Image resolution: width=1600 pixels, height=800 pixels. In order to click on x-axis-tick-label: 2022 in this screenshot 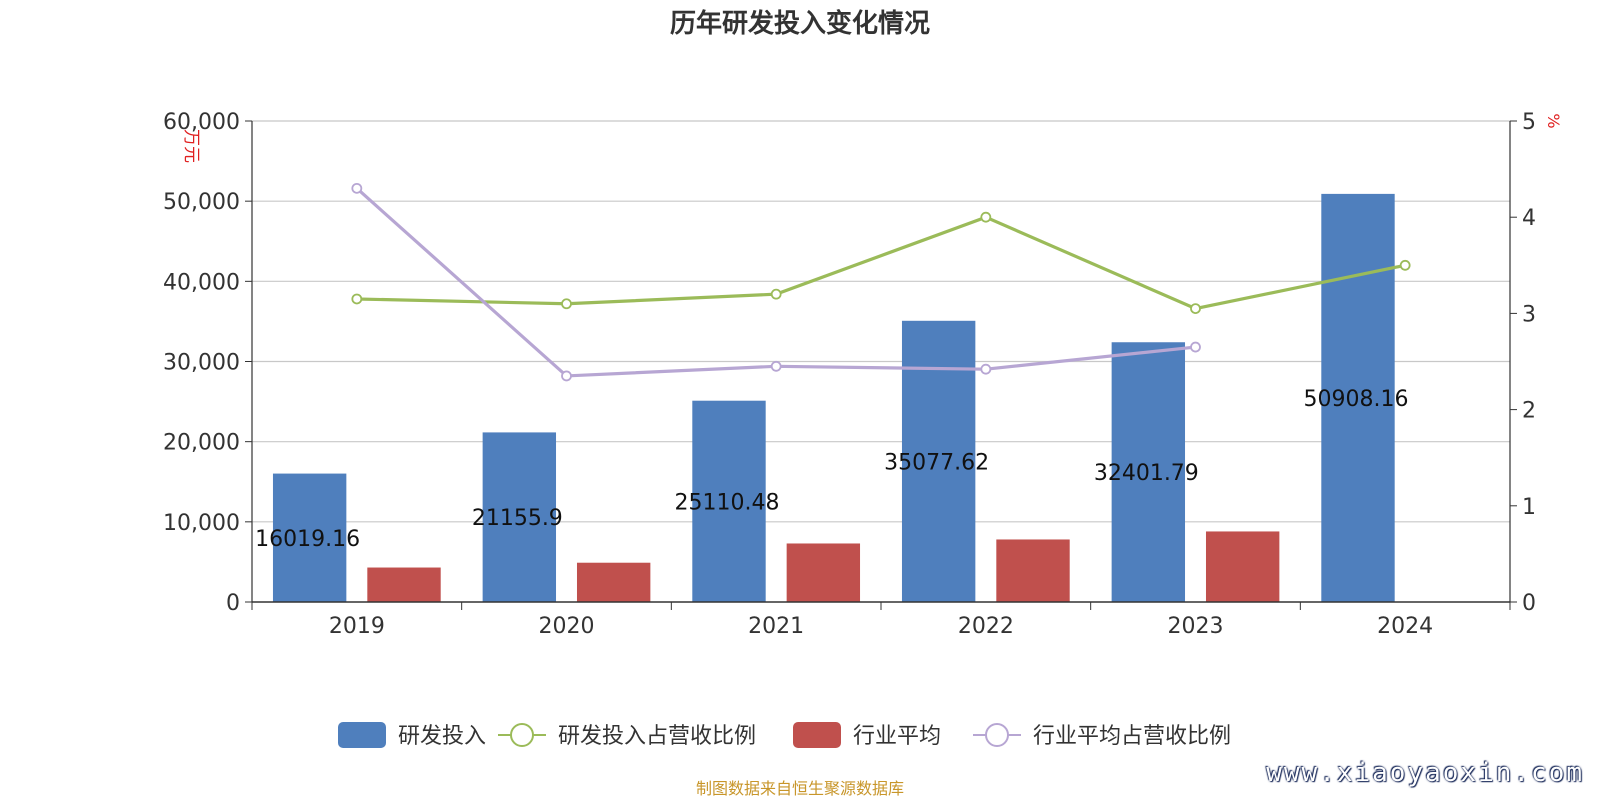, I will do `click(986, 626)`.